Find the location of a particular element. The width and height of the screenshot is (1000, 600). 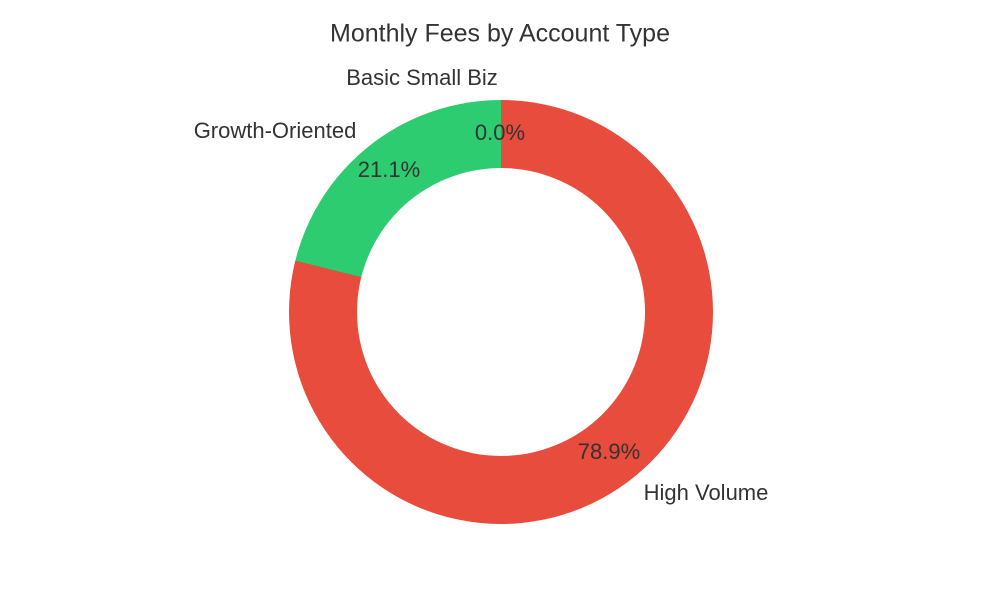

pct-label-basic-small-biz: 0.0% is located at coordinates (500, 132).